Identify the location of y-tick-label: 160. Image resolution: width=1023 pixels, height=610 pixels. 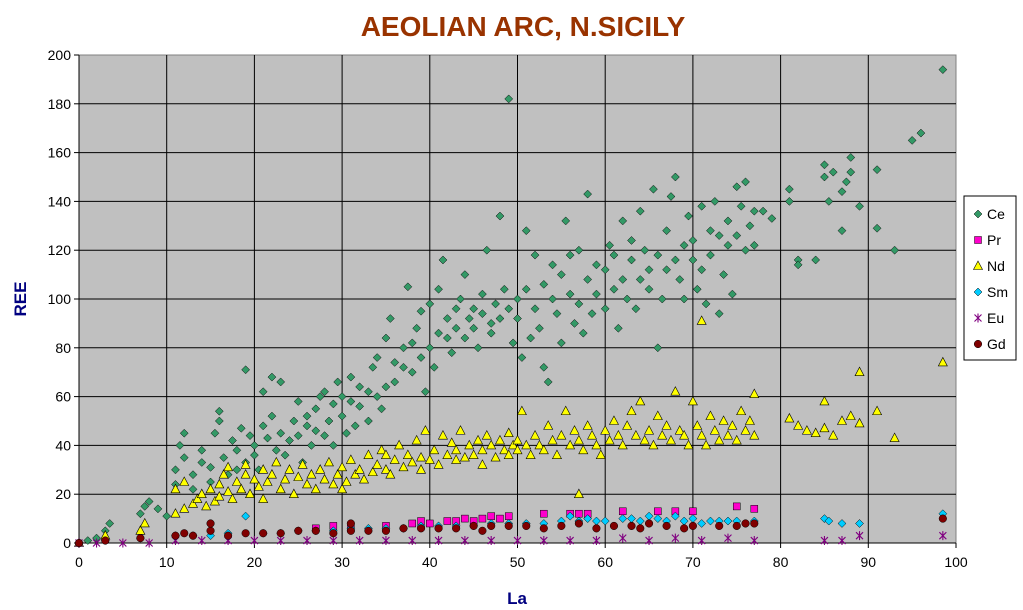
(60, 153).